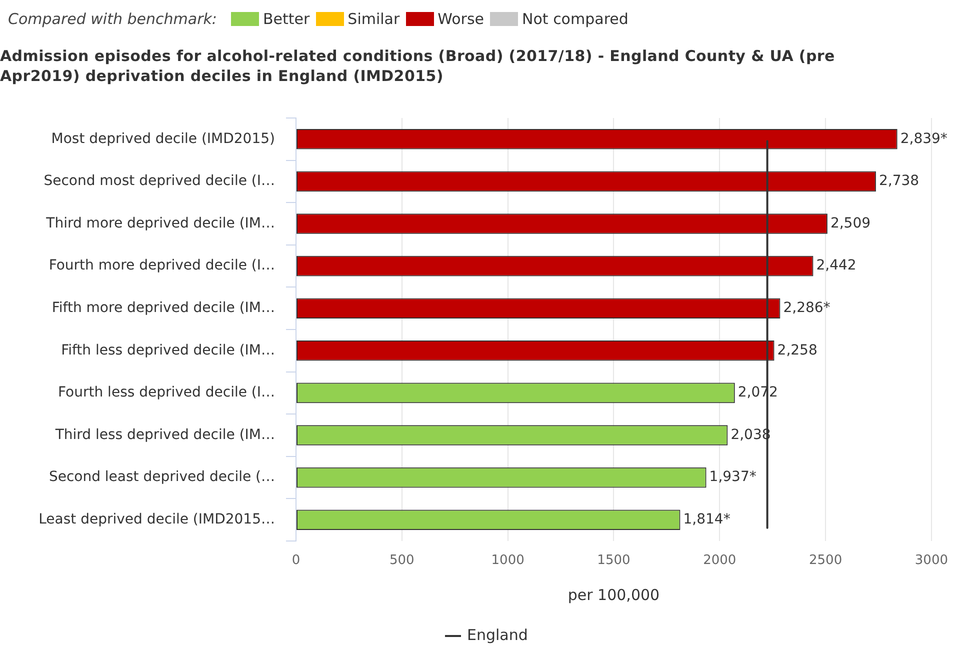 Image resolution: width=960 pixels, height=648 pixels. Describe the element at coordinates (719, 560) in the screenshot. I see `x-tick-label: 2000` at that location.